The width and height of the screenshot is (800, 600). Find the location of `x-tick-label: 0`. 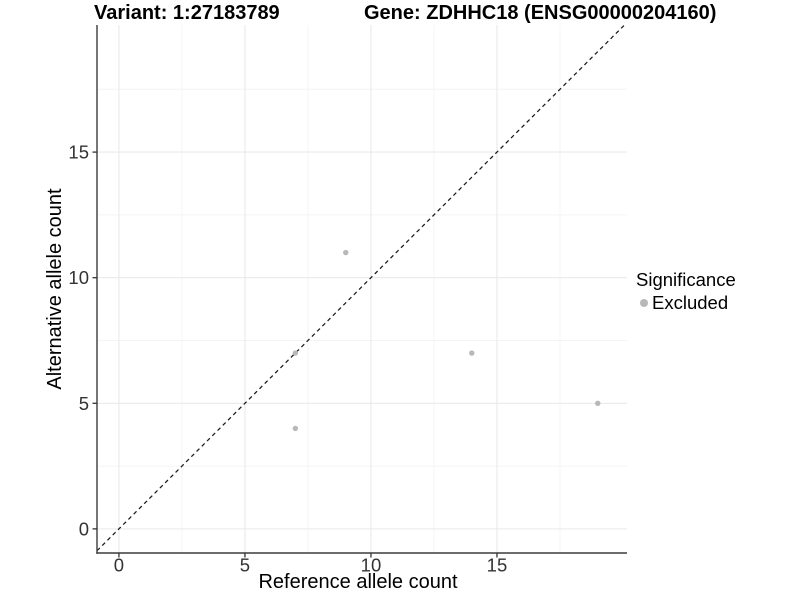

x-tick-label: 0 is located at coordinates (119, 565).